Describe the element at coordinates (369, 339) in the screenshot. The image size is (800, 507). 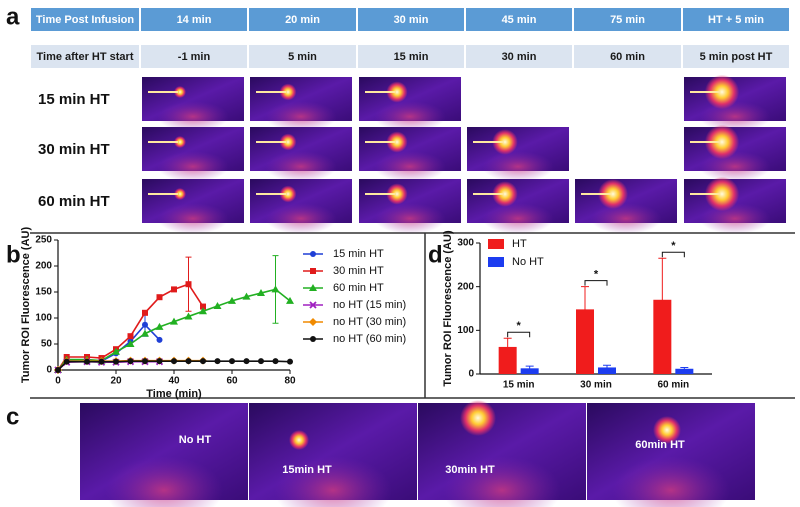
I see `legend-label: no HT (60 min)` at that location.